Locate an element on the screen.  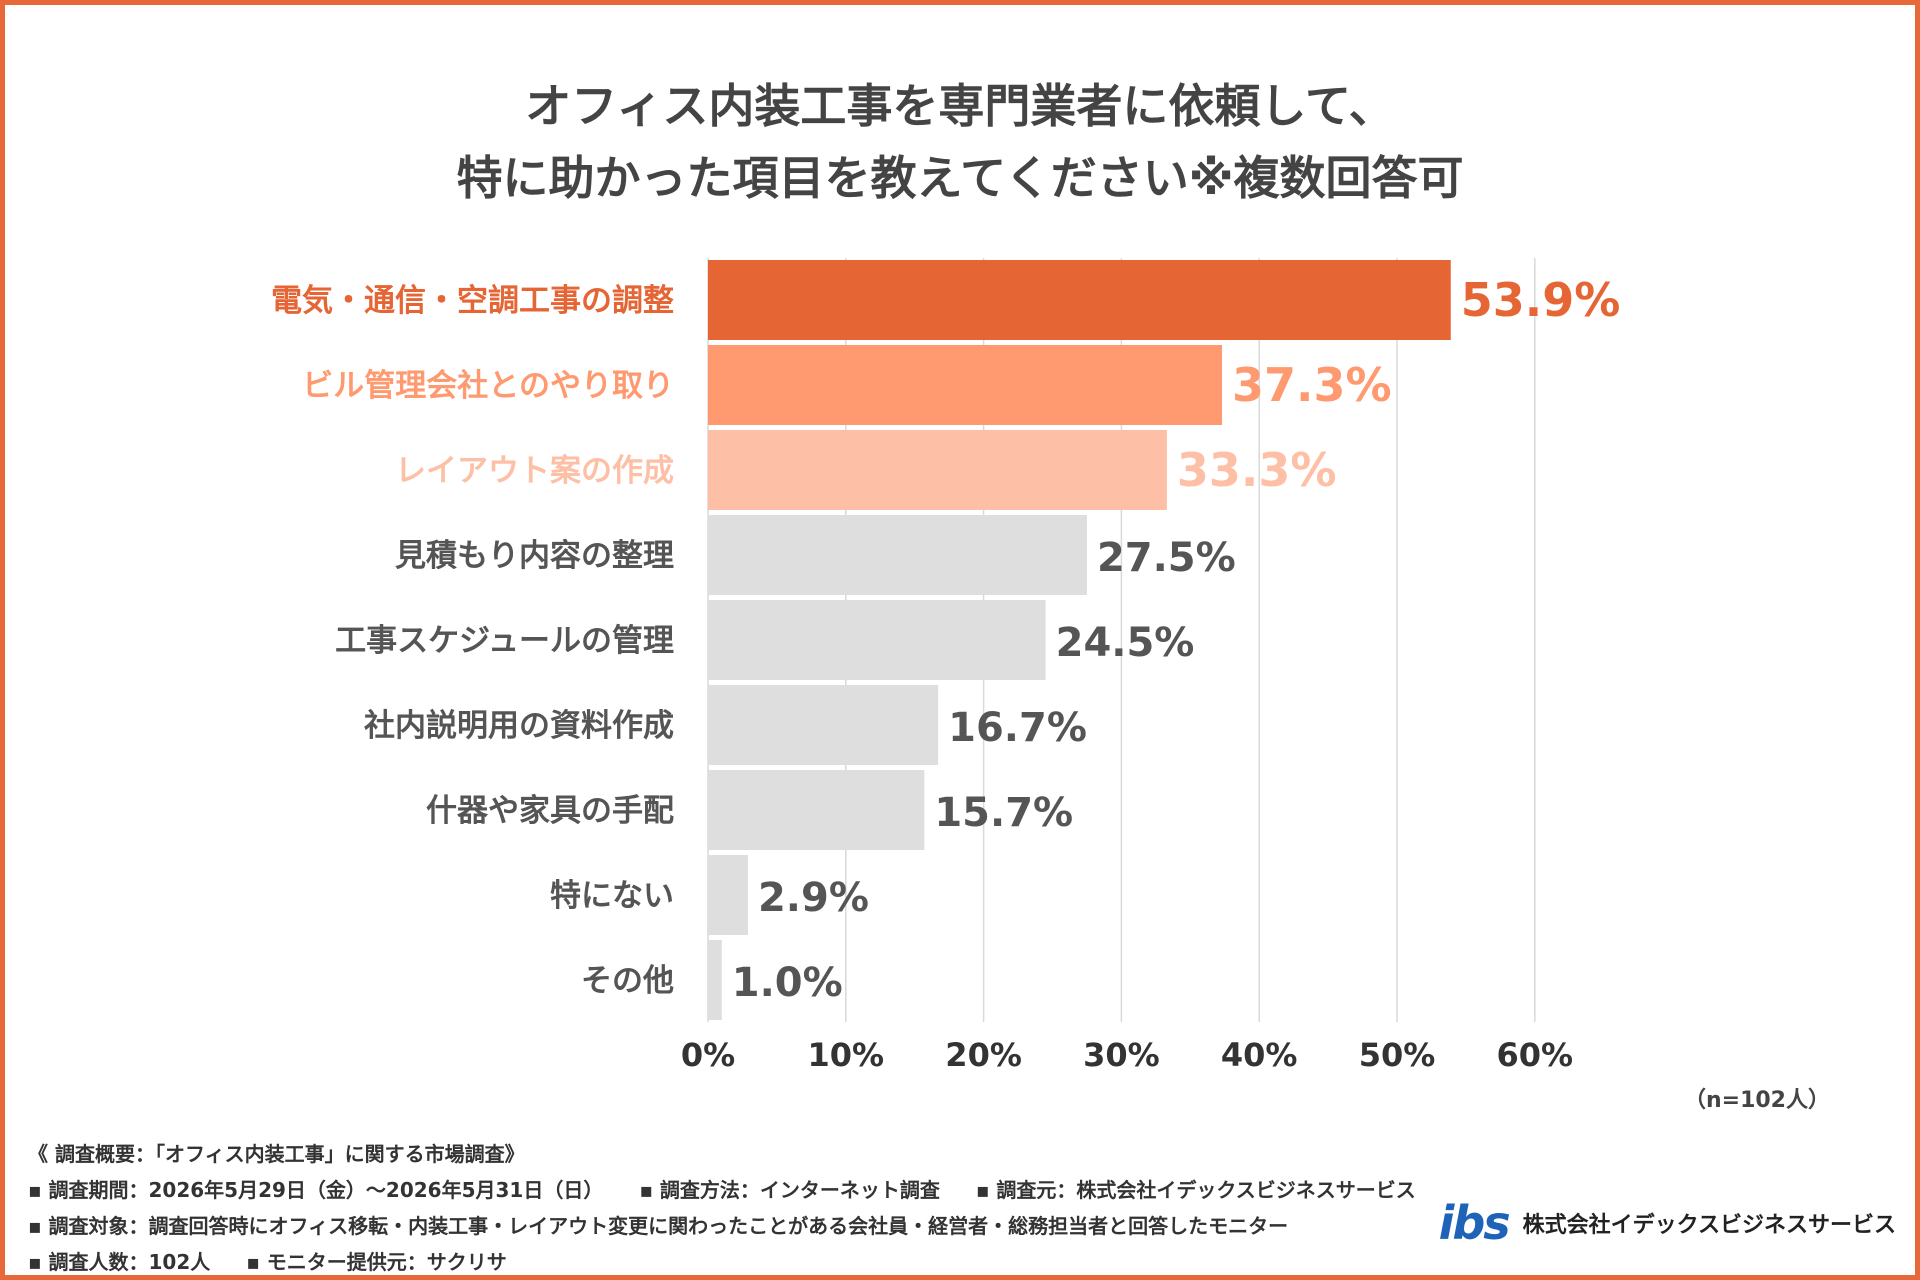
survey-count: ▪ 調査人数：102人 is located at coordinates (119, 1262).